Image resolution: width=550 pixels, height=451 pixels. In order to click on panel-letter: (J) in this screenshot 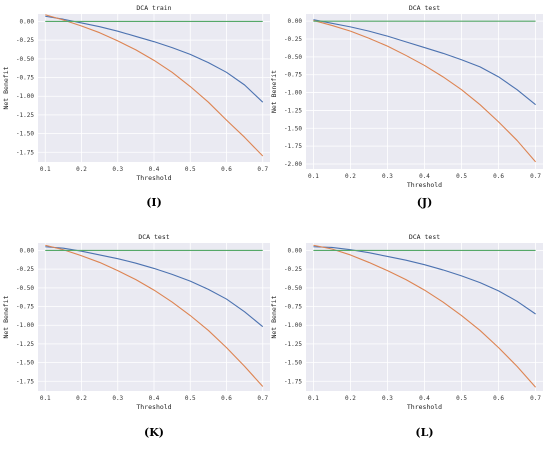, I will do `click(425, 202)`.